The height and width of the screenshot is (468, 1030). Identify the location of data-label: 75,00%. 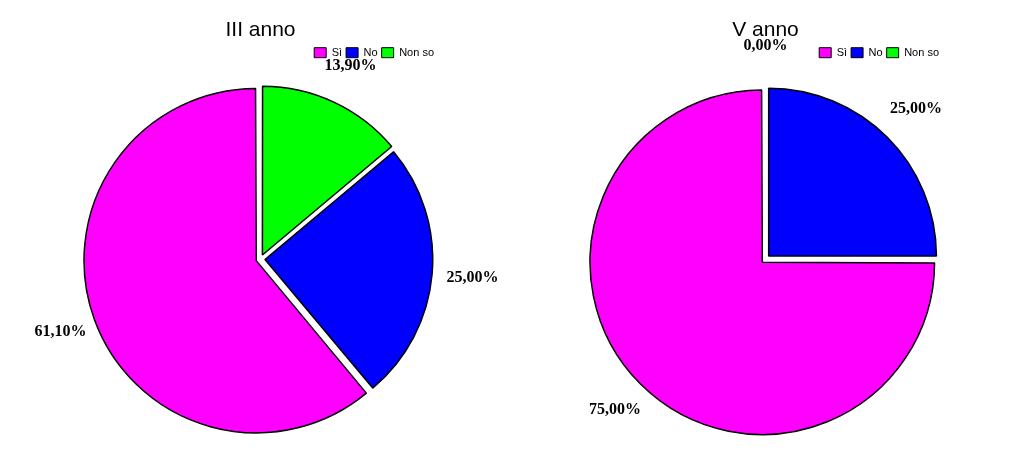
(615, 408).